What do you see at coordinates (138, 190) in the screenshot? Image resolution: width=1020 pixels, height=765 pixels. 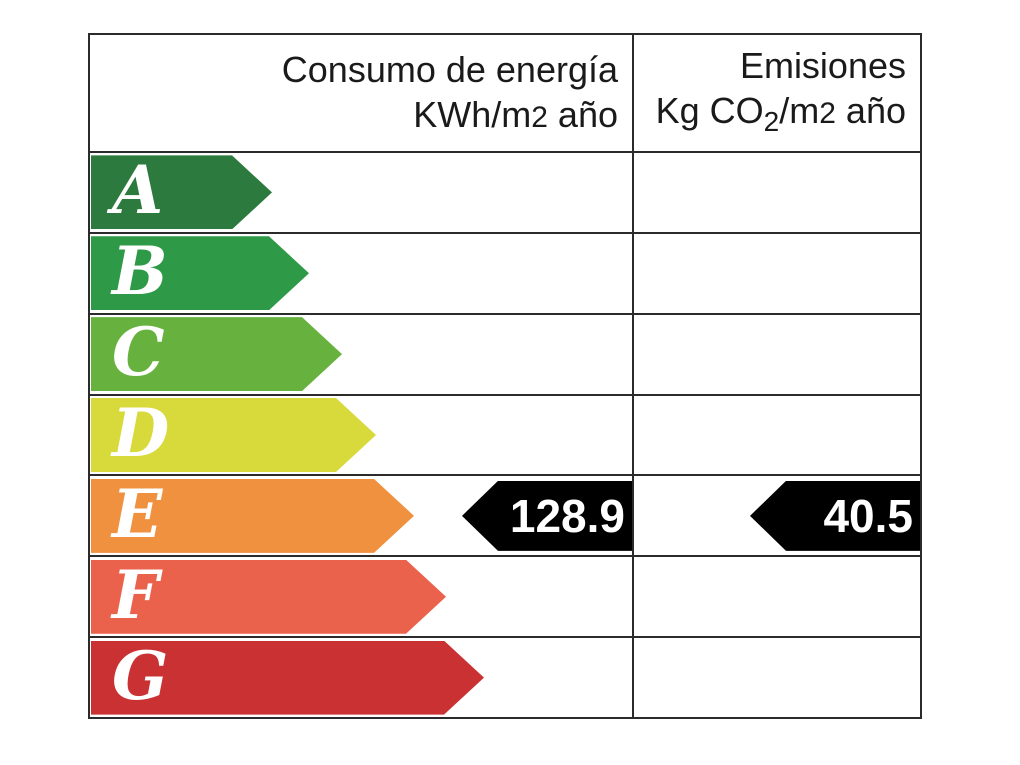 I see `rating-letter-a: A` at bounding box center [138, 190].